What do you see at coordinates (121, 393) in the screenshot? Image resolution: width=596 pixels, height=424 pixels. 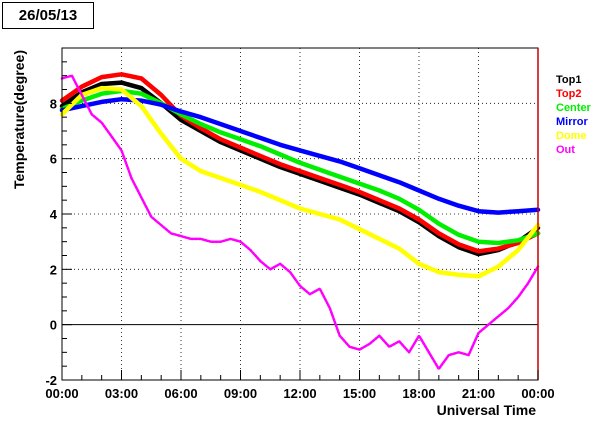 I see `x-tick-label: 03:00` at bounding box center [121, 393].